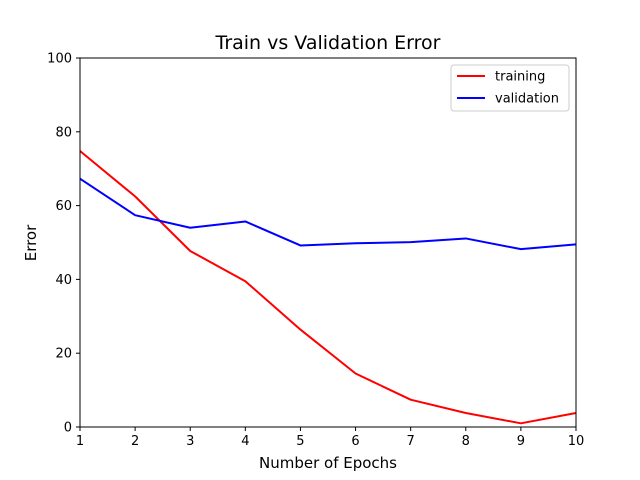 The height and width of the screenshot is (480, 640). I want to click on y-tick-label: 0, so click(68, 428).